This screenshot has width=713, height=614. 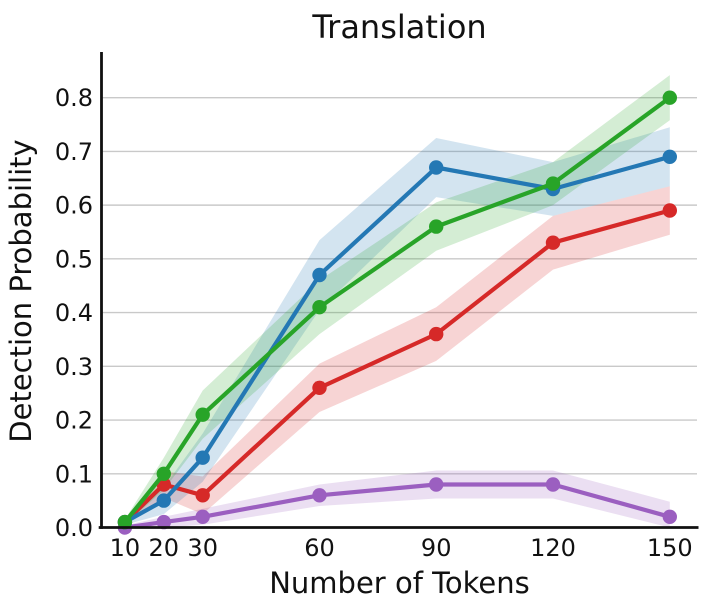 What do you see at coordinates (125, 548) in the screenshot?
I see `x-tick-label: 10` at bounding box center [125, 548].